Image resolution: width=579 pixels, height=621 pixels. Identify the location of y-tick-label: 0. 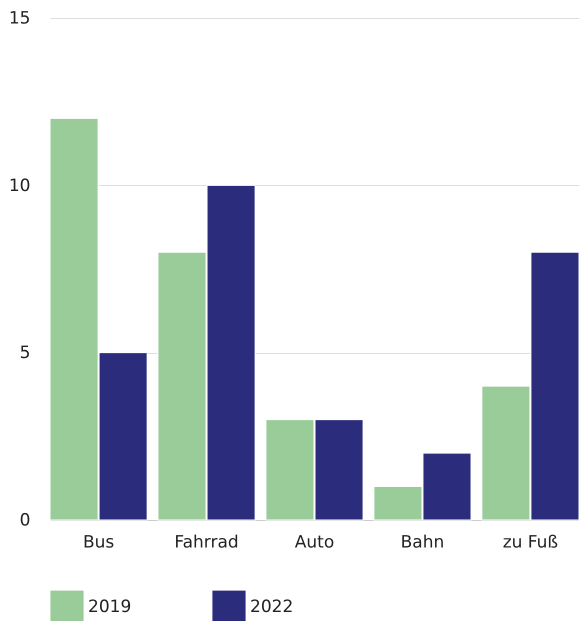
(25, 520).